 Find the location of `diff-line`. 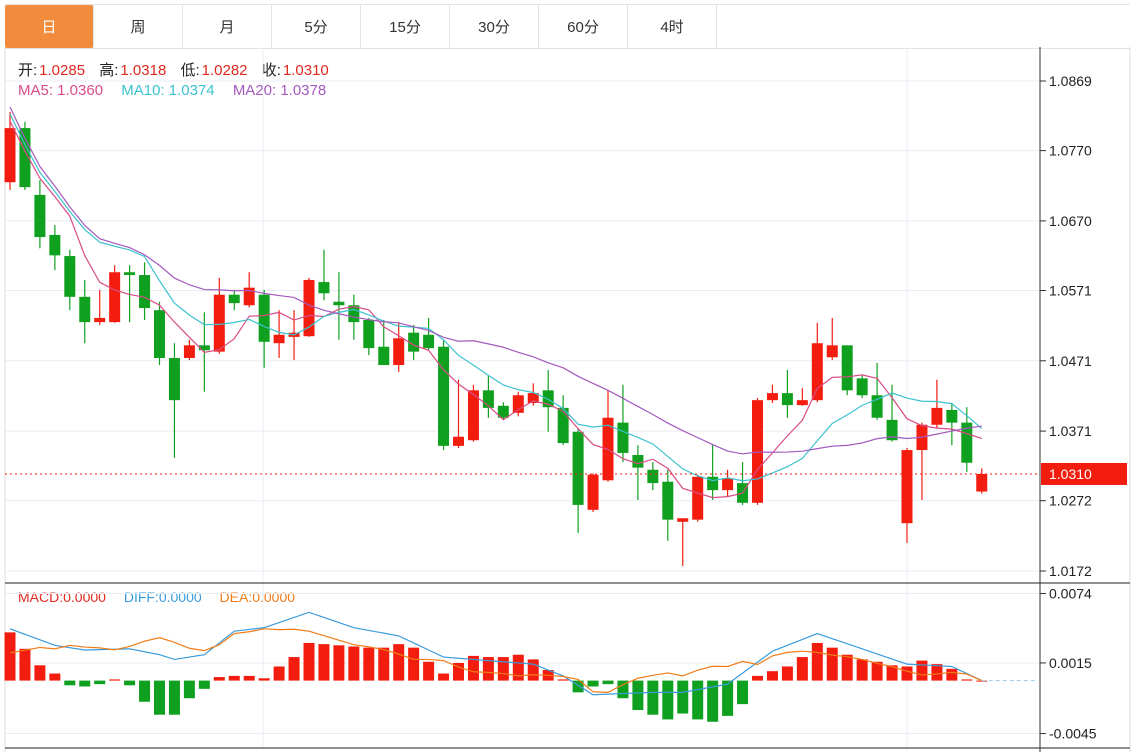

diff-line is located at coordinates (496, 653).